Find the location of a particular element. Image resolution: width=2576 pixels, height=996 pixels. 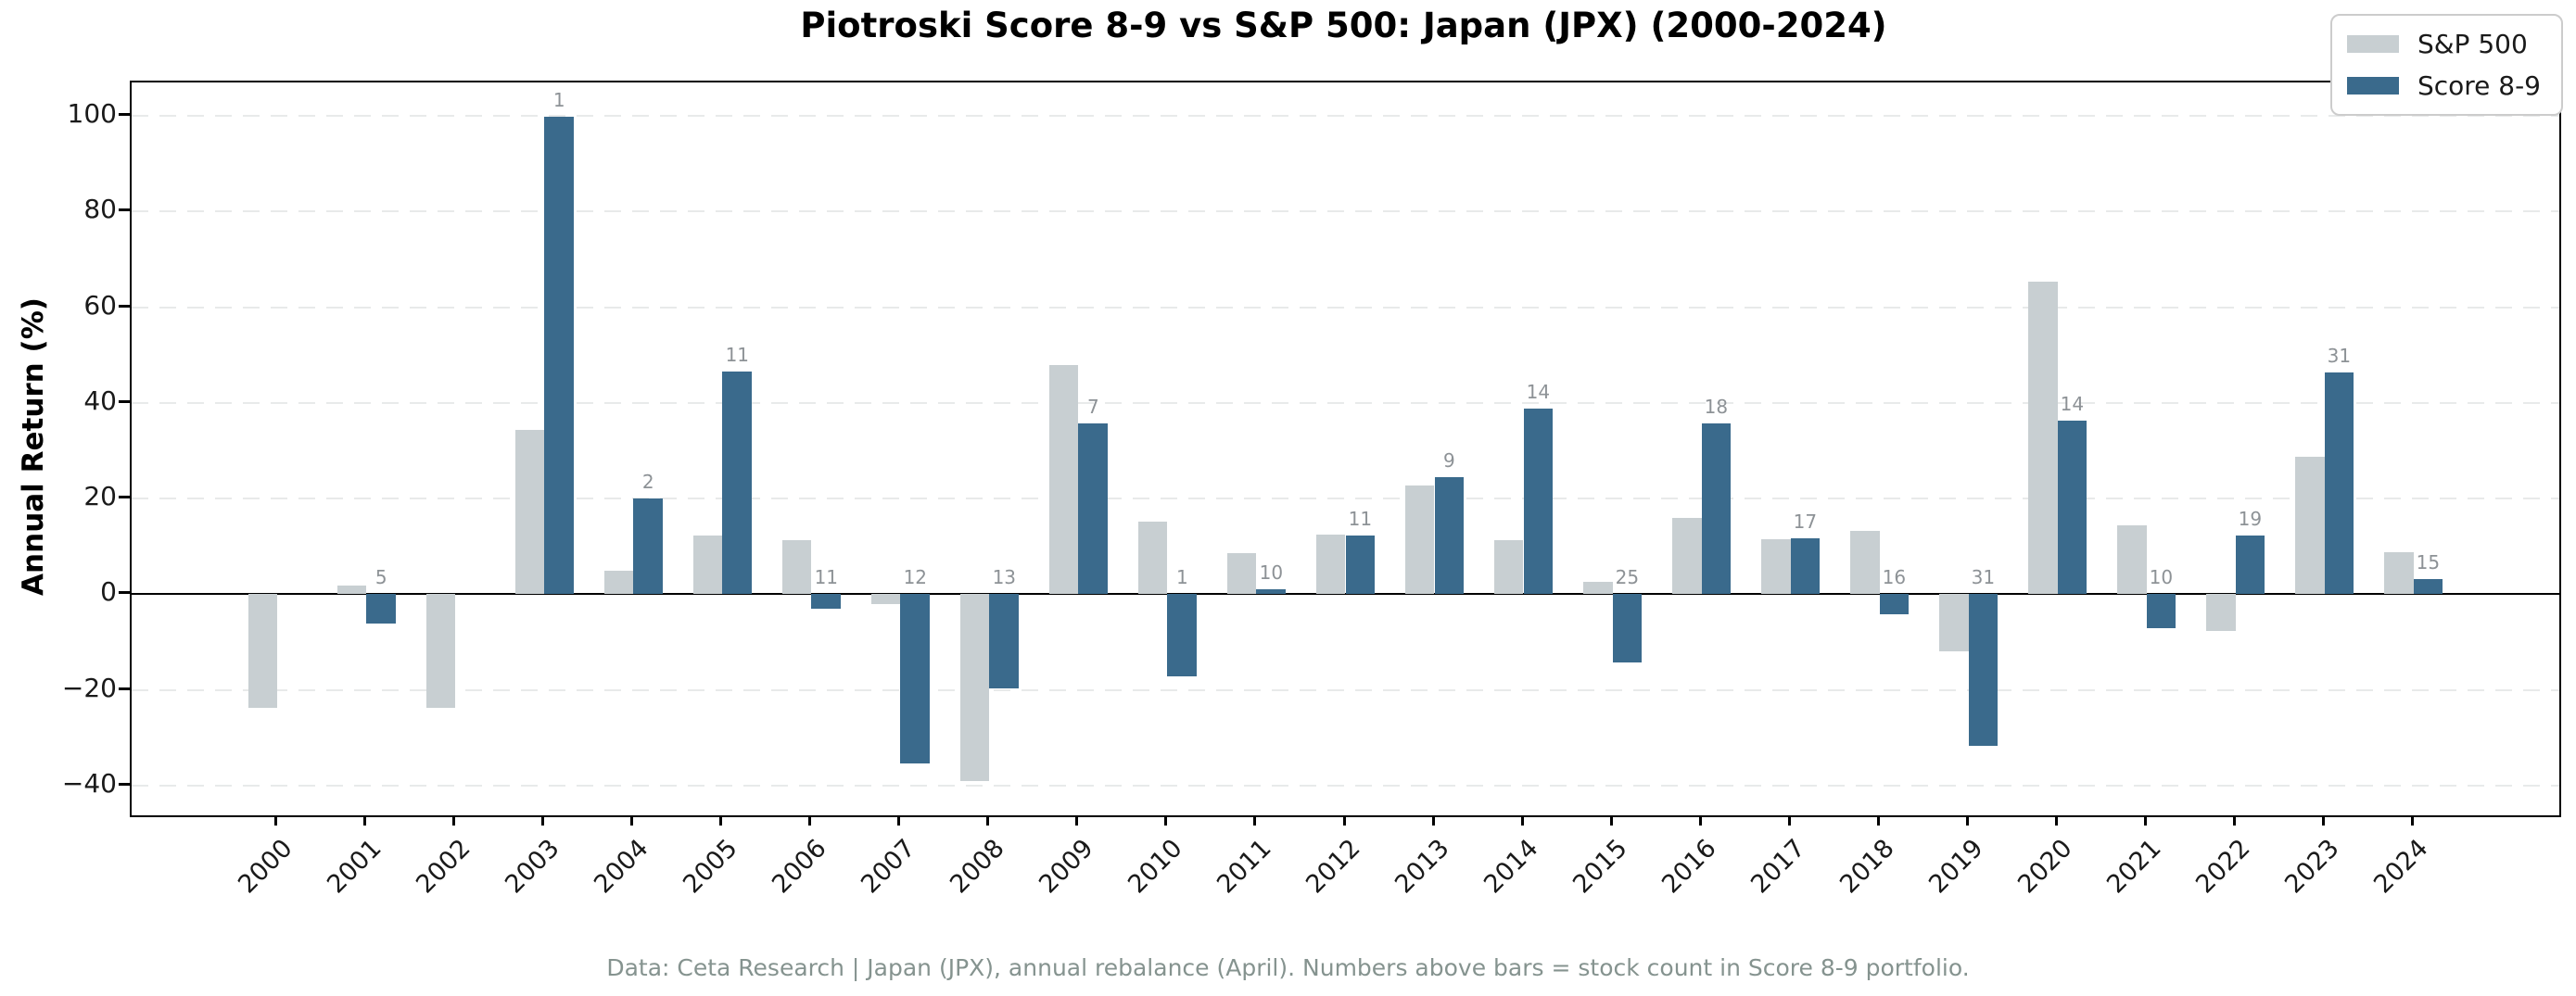

bar-sp500-2019 is located at coordinates (1954, 623).